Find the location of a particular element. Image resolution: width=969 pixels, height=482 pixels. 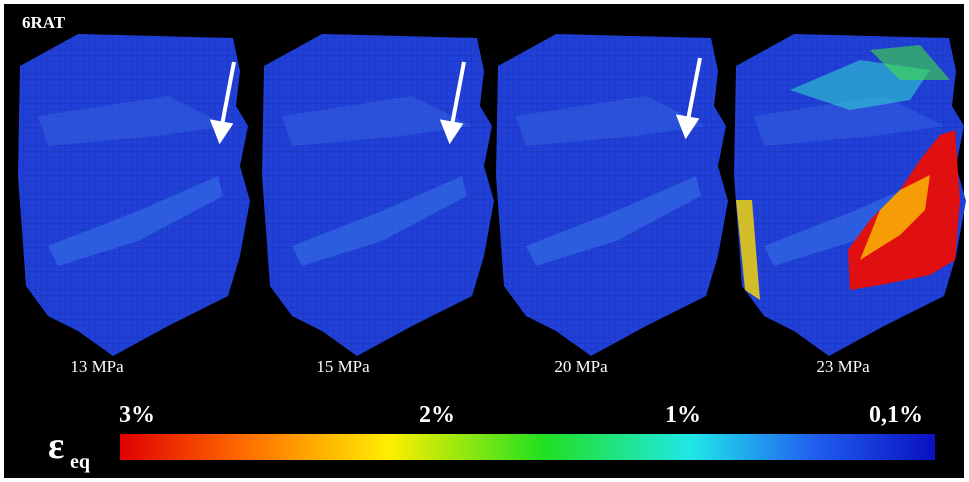

panel-label: 15 MPa is located at coordinates (343, 366).